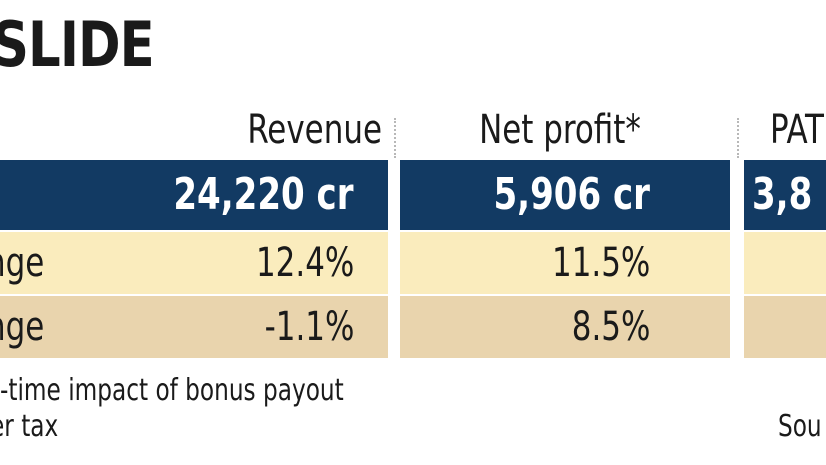  I want to click on table-row-change-1-net-profit: 11.5%, so click(565, 263).